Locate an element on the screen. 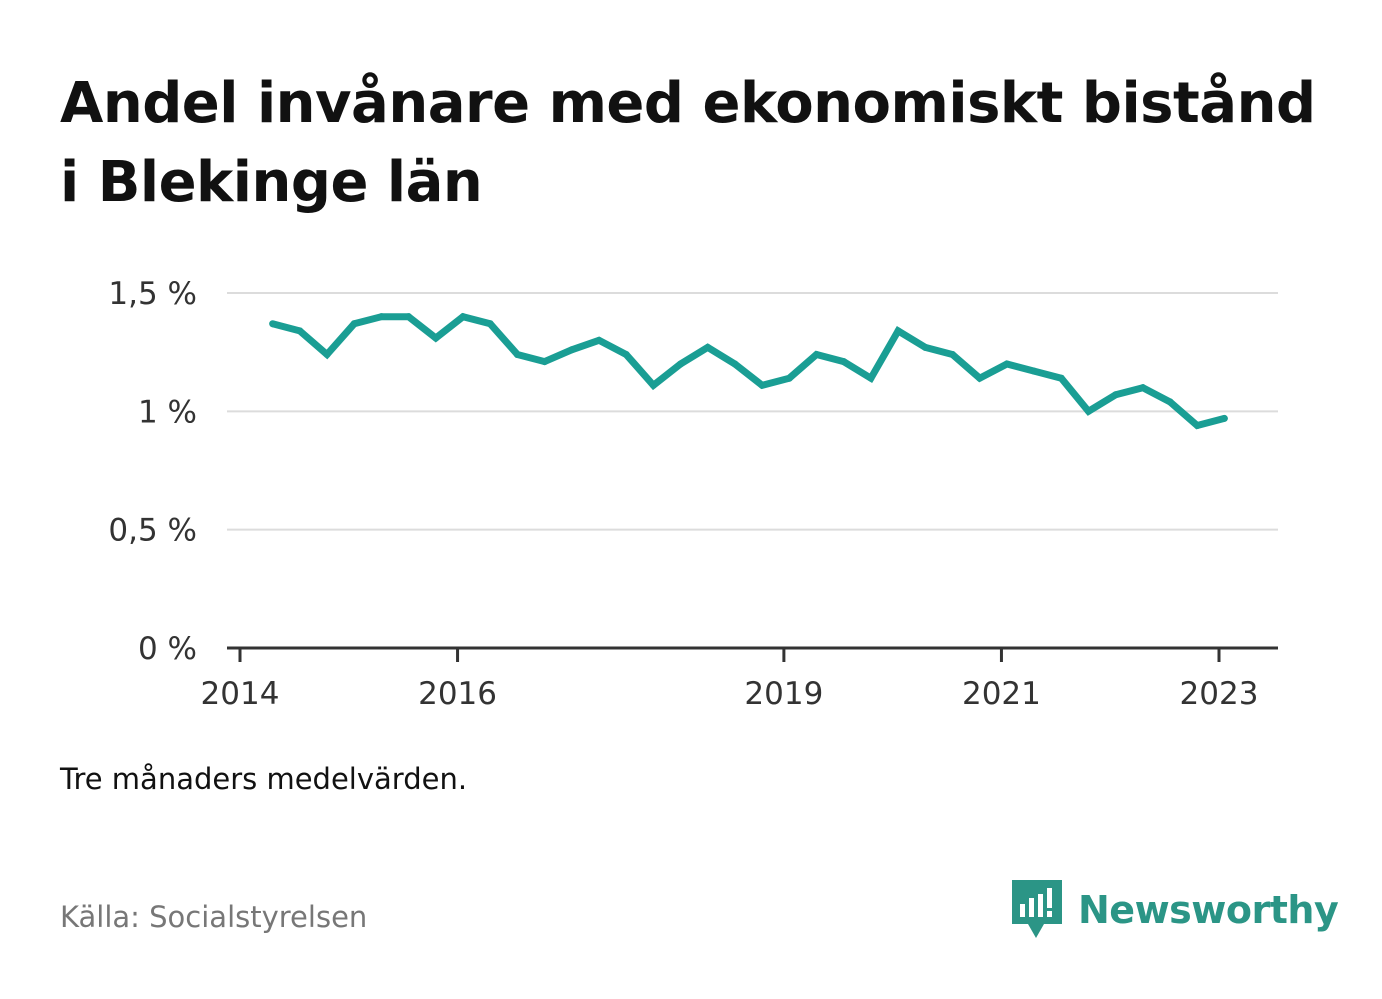 The height and width of the screenshot is (999, 1382). x-tick-label: 2019 is located at coordinates (783, 694).